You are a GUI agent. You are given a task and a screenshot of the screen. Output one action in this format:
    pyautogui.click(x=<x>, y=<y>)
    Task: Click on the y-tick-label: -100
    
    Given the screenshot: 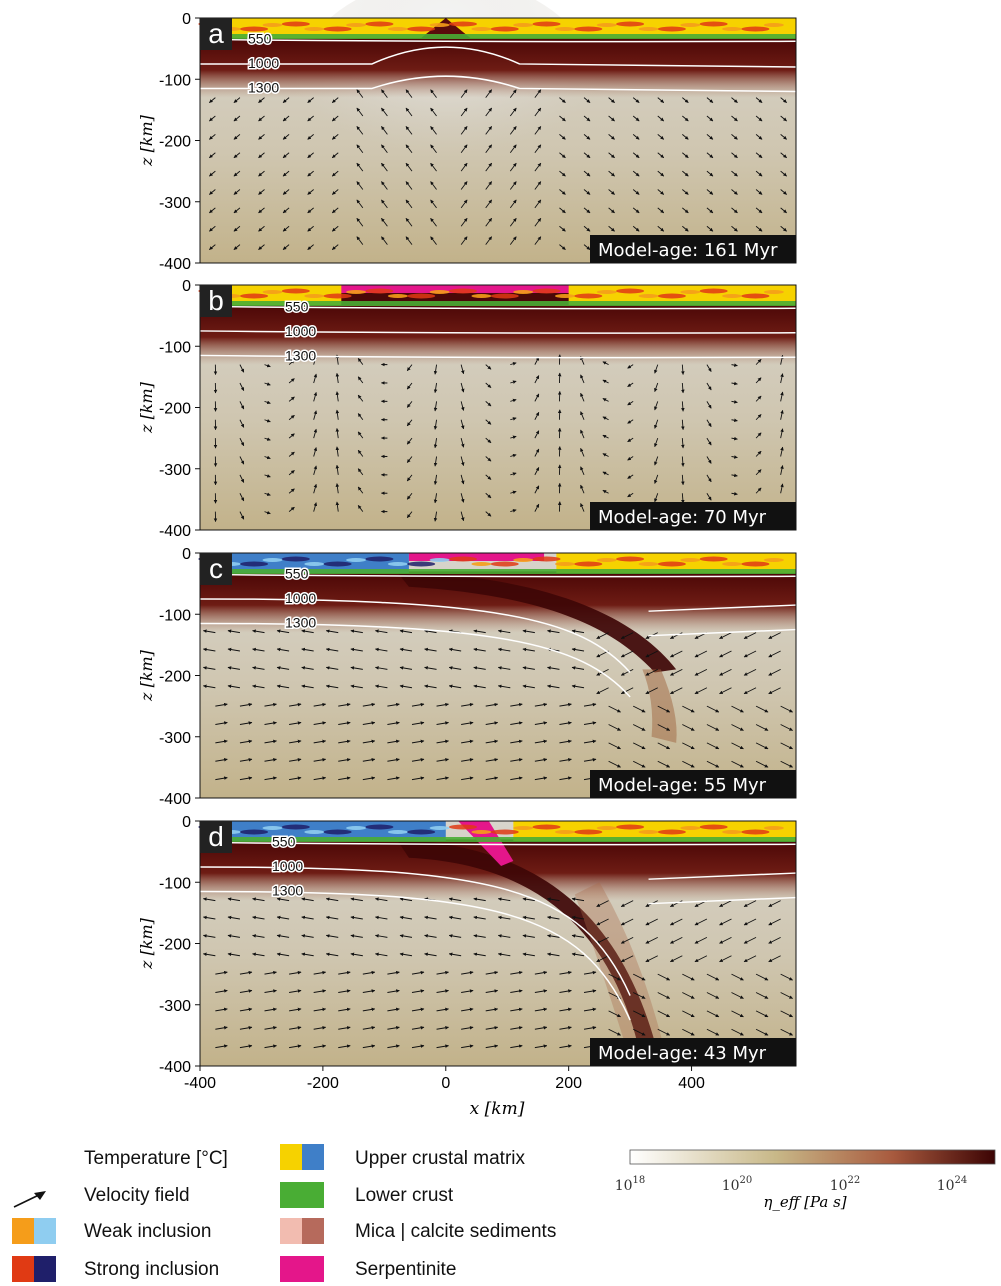 What is the action you would take?
    pyautogui.click(x=175, y=615)
    